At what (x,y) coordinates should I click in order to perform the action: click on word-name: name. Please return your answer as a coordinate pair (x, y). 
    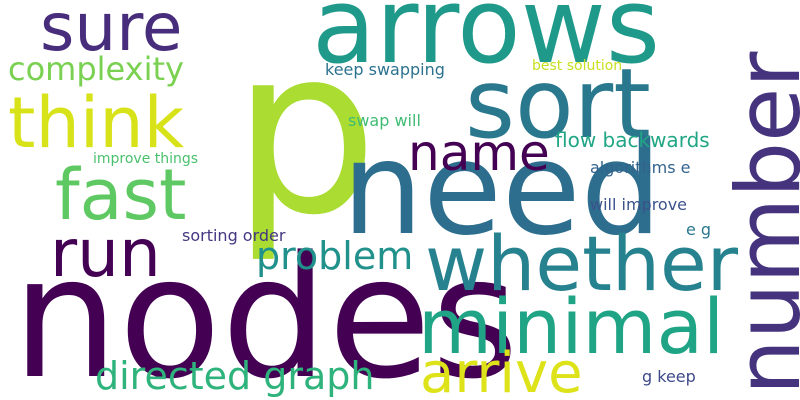
    Looking at the image, I should click on (479, 153).